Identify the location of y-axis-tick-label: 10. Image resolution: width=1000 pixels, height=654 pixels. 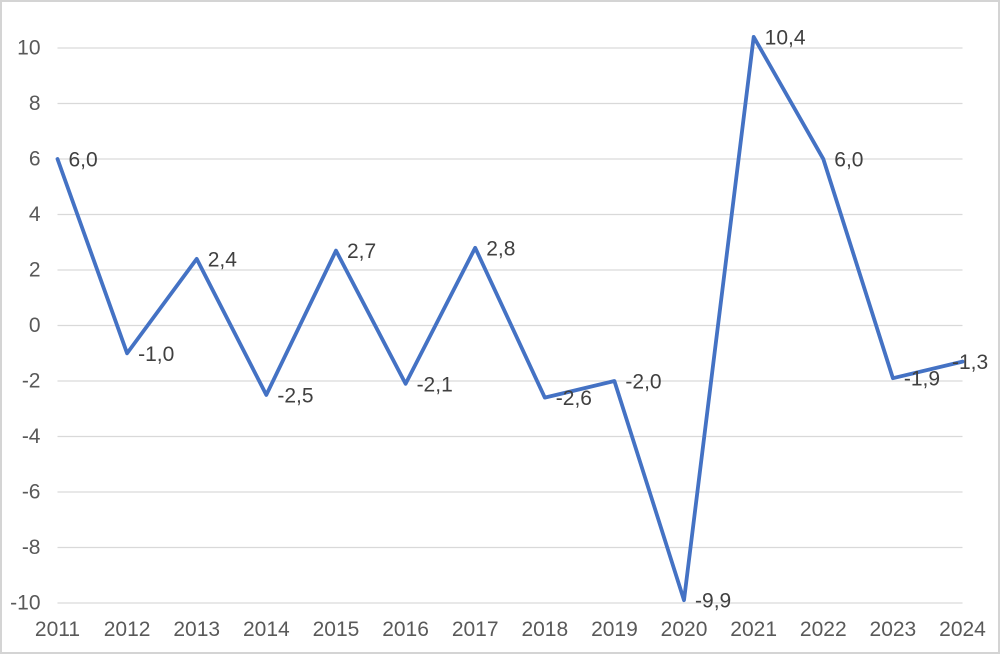
(28, 48).